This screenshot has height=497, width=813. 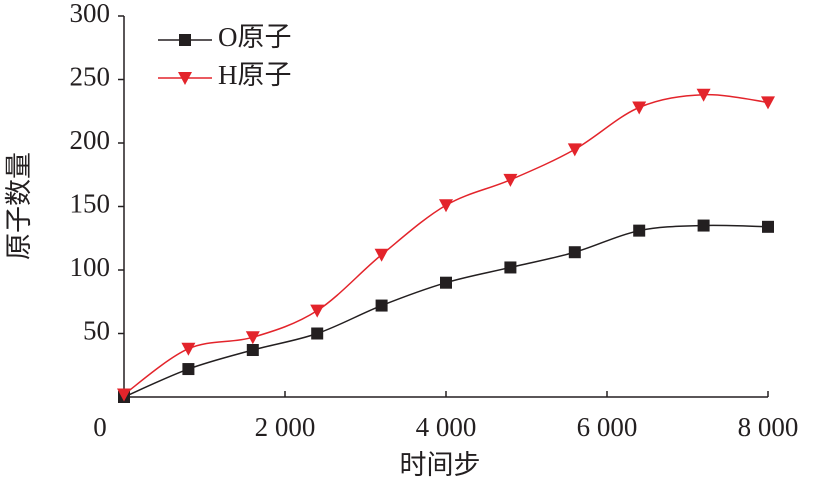 I want to click on legend-label: H原子, so click(x=255, y=75).